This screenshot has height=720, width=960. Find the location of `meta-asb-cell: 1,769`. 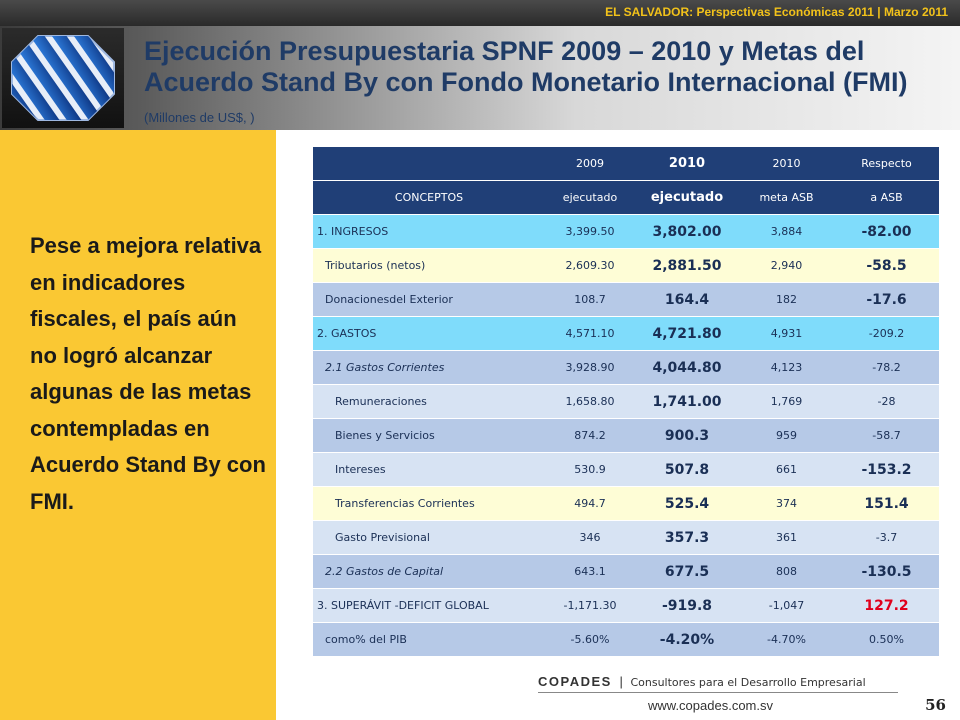

meta-asb-cell: 1,769 is located at coordinates (786, 401).